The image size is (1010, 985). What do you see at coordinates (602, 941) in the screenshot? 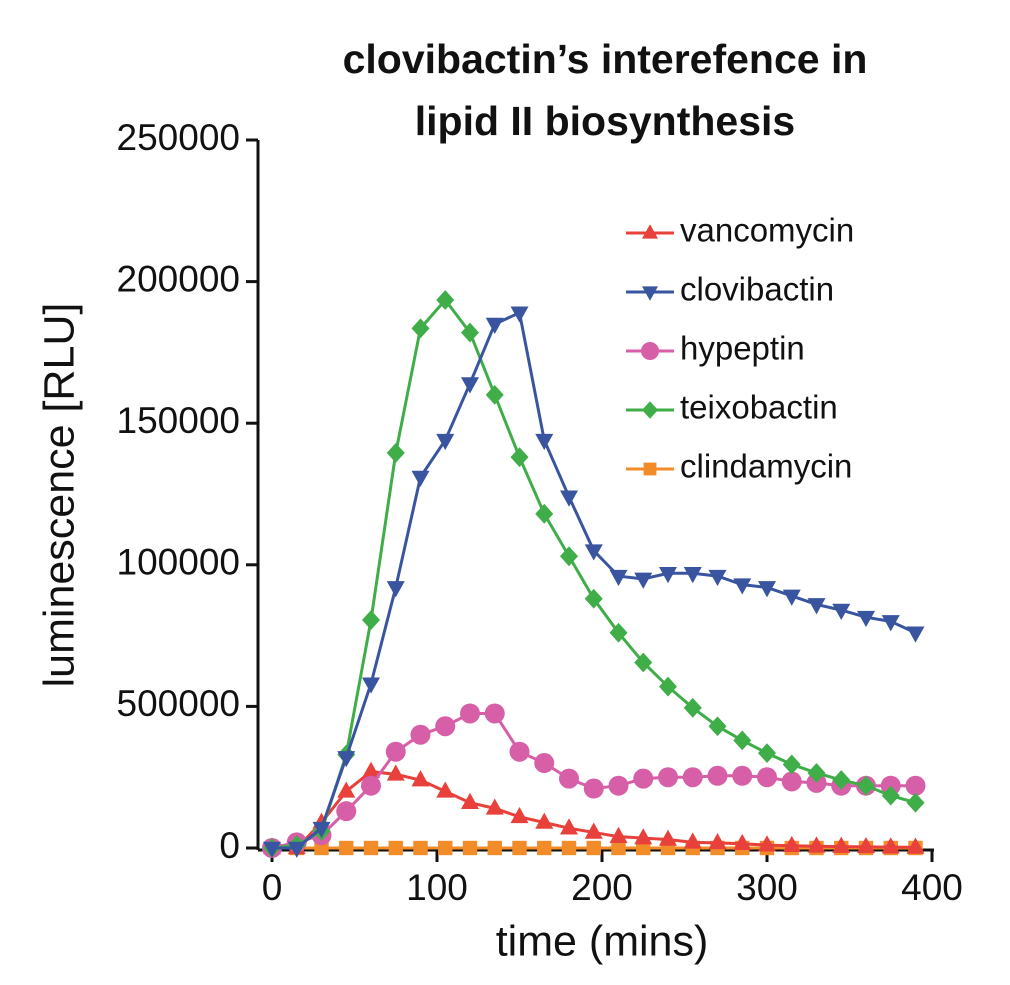
I see `x-axis-label: time (mins)` at bounding box center [602, 941].